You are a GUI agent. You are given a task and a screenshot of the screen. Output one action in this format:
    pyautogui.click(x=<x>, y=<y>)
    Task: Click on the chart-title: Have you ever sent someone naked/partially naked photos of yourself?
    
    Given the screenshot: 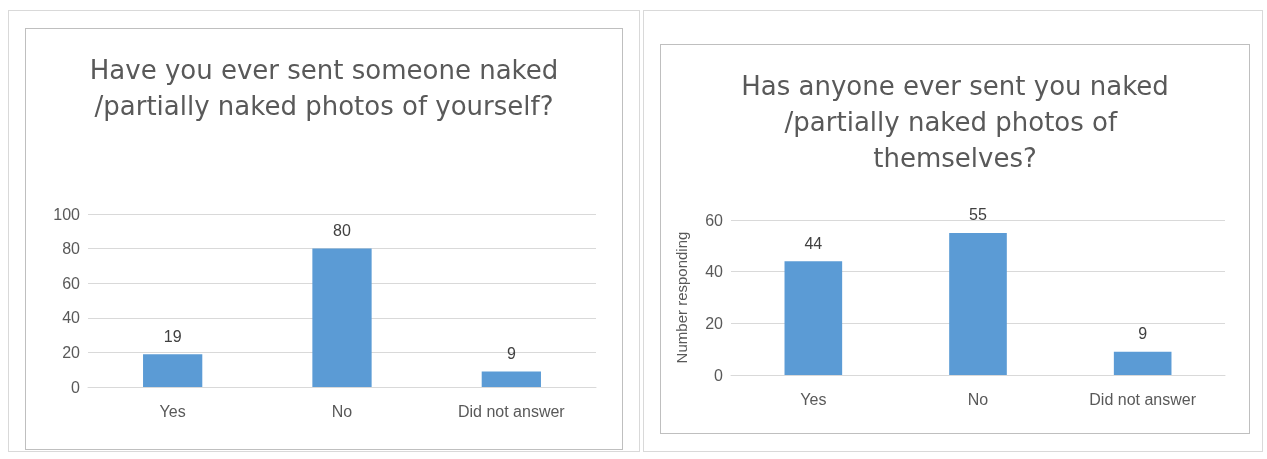 What is the action you would take?
    pyautogui.click(x=324, y=88)
    